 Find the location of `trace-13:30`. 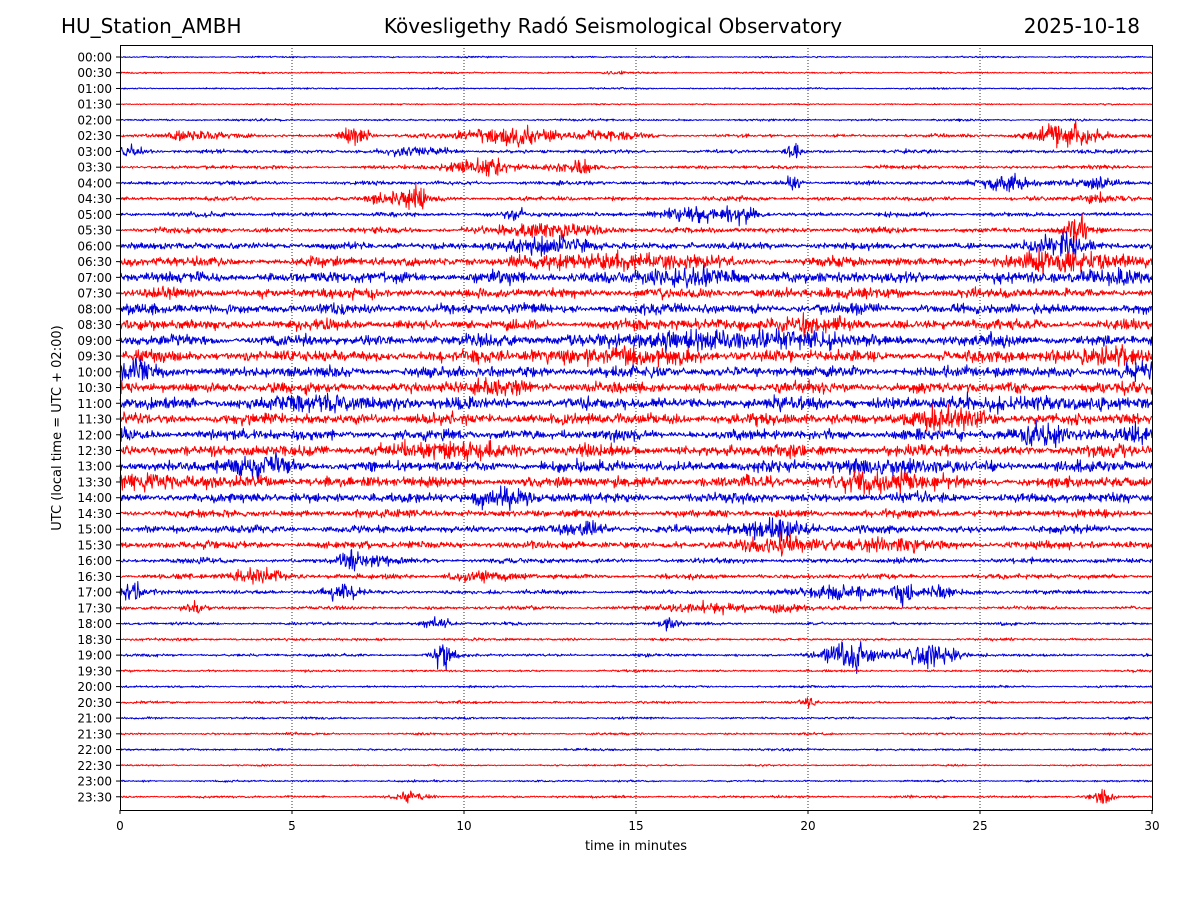

trace-13:30 is located at coordinates (636, 481).